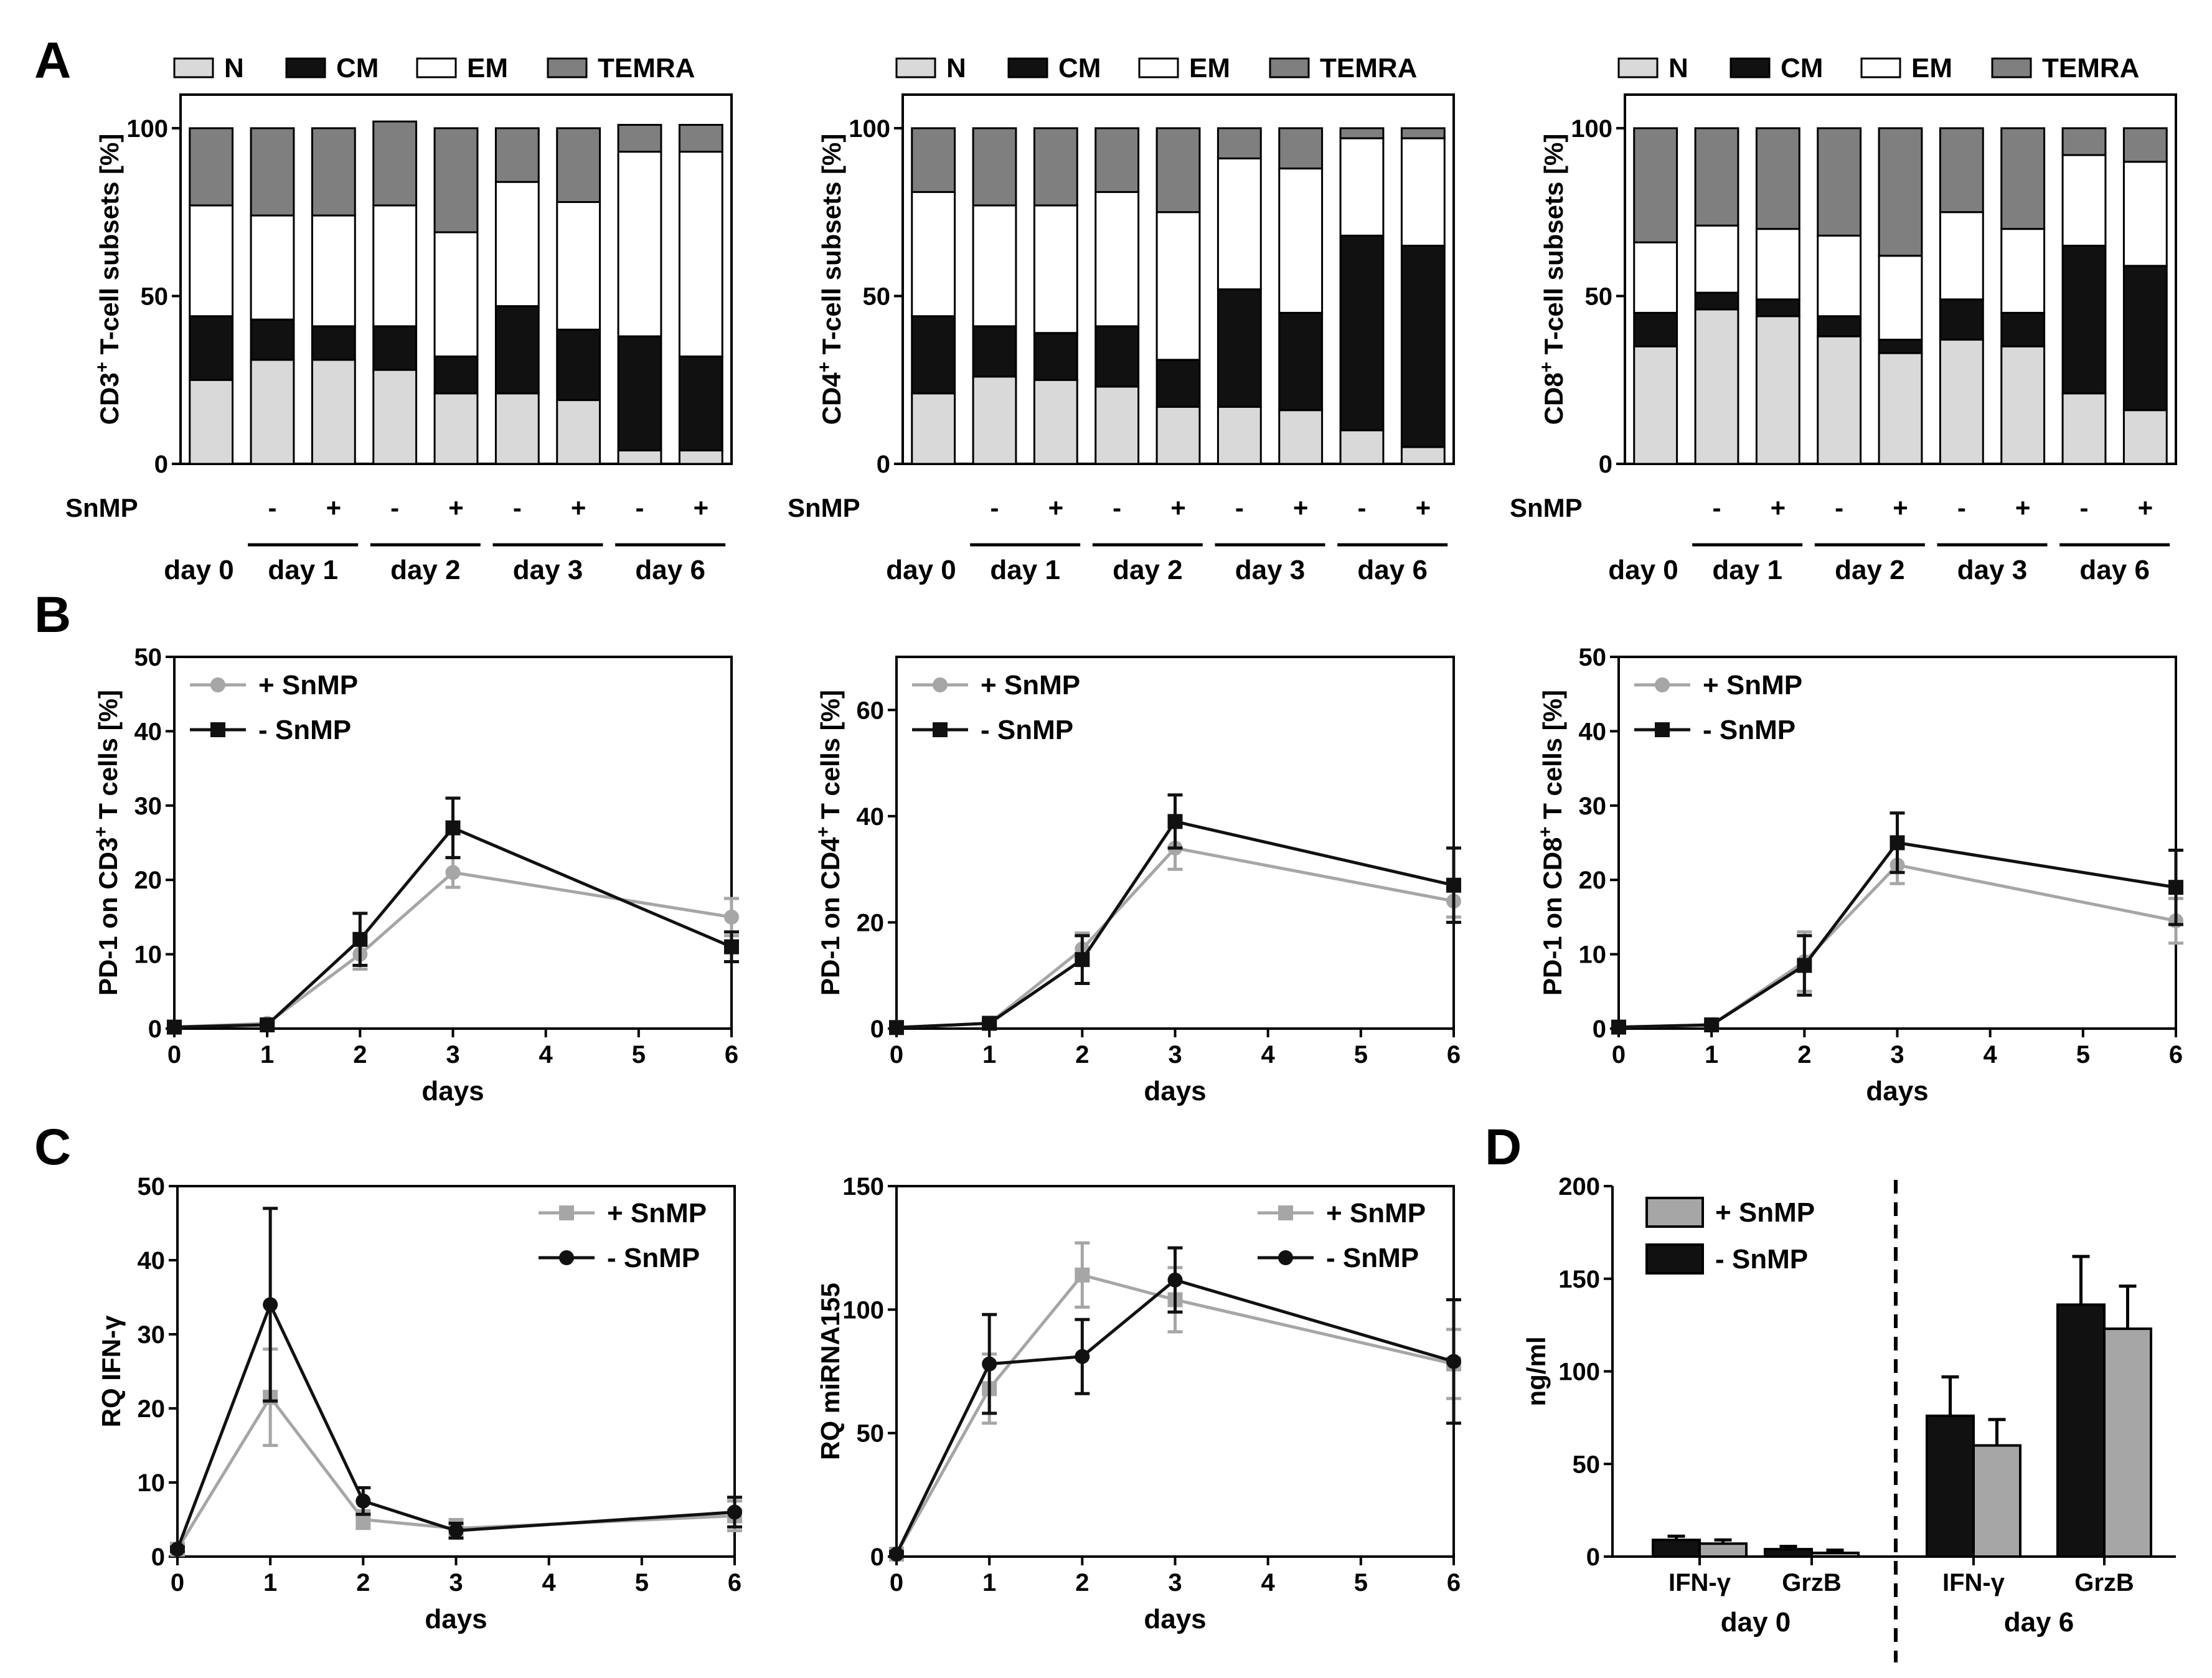 The width and height of the screenshot is (2212, 1678). What do you see at coordinates (1812, 1582) in the screenshot?
I see `x-tick-label: GrzB` at bounding box center [1812, 1582].